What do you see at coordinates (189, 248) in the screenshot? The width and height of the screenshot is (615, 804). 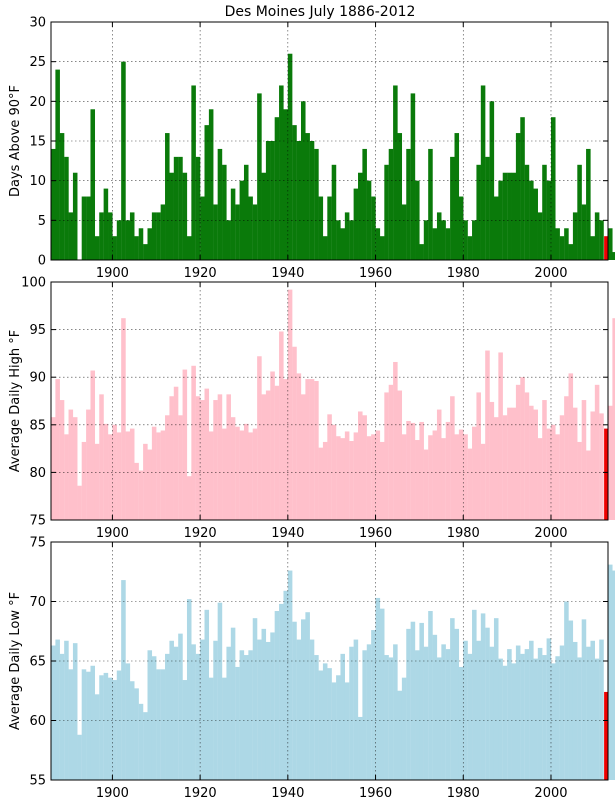 I see `chart-bar-1-1917` at bounding box center [189, 248].